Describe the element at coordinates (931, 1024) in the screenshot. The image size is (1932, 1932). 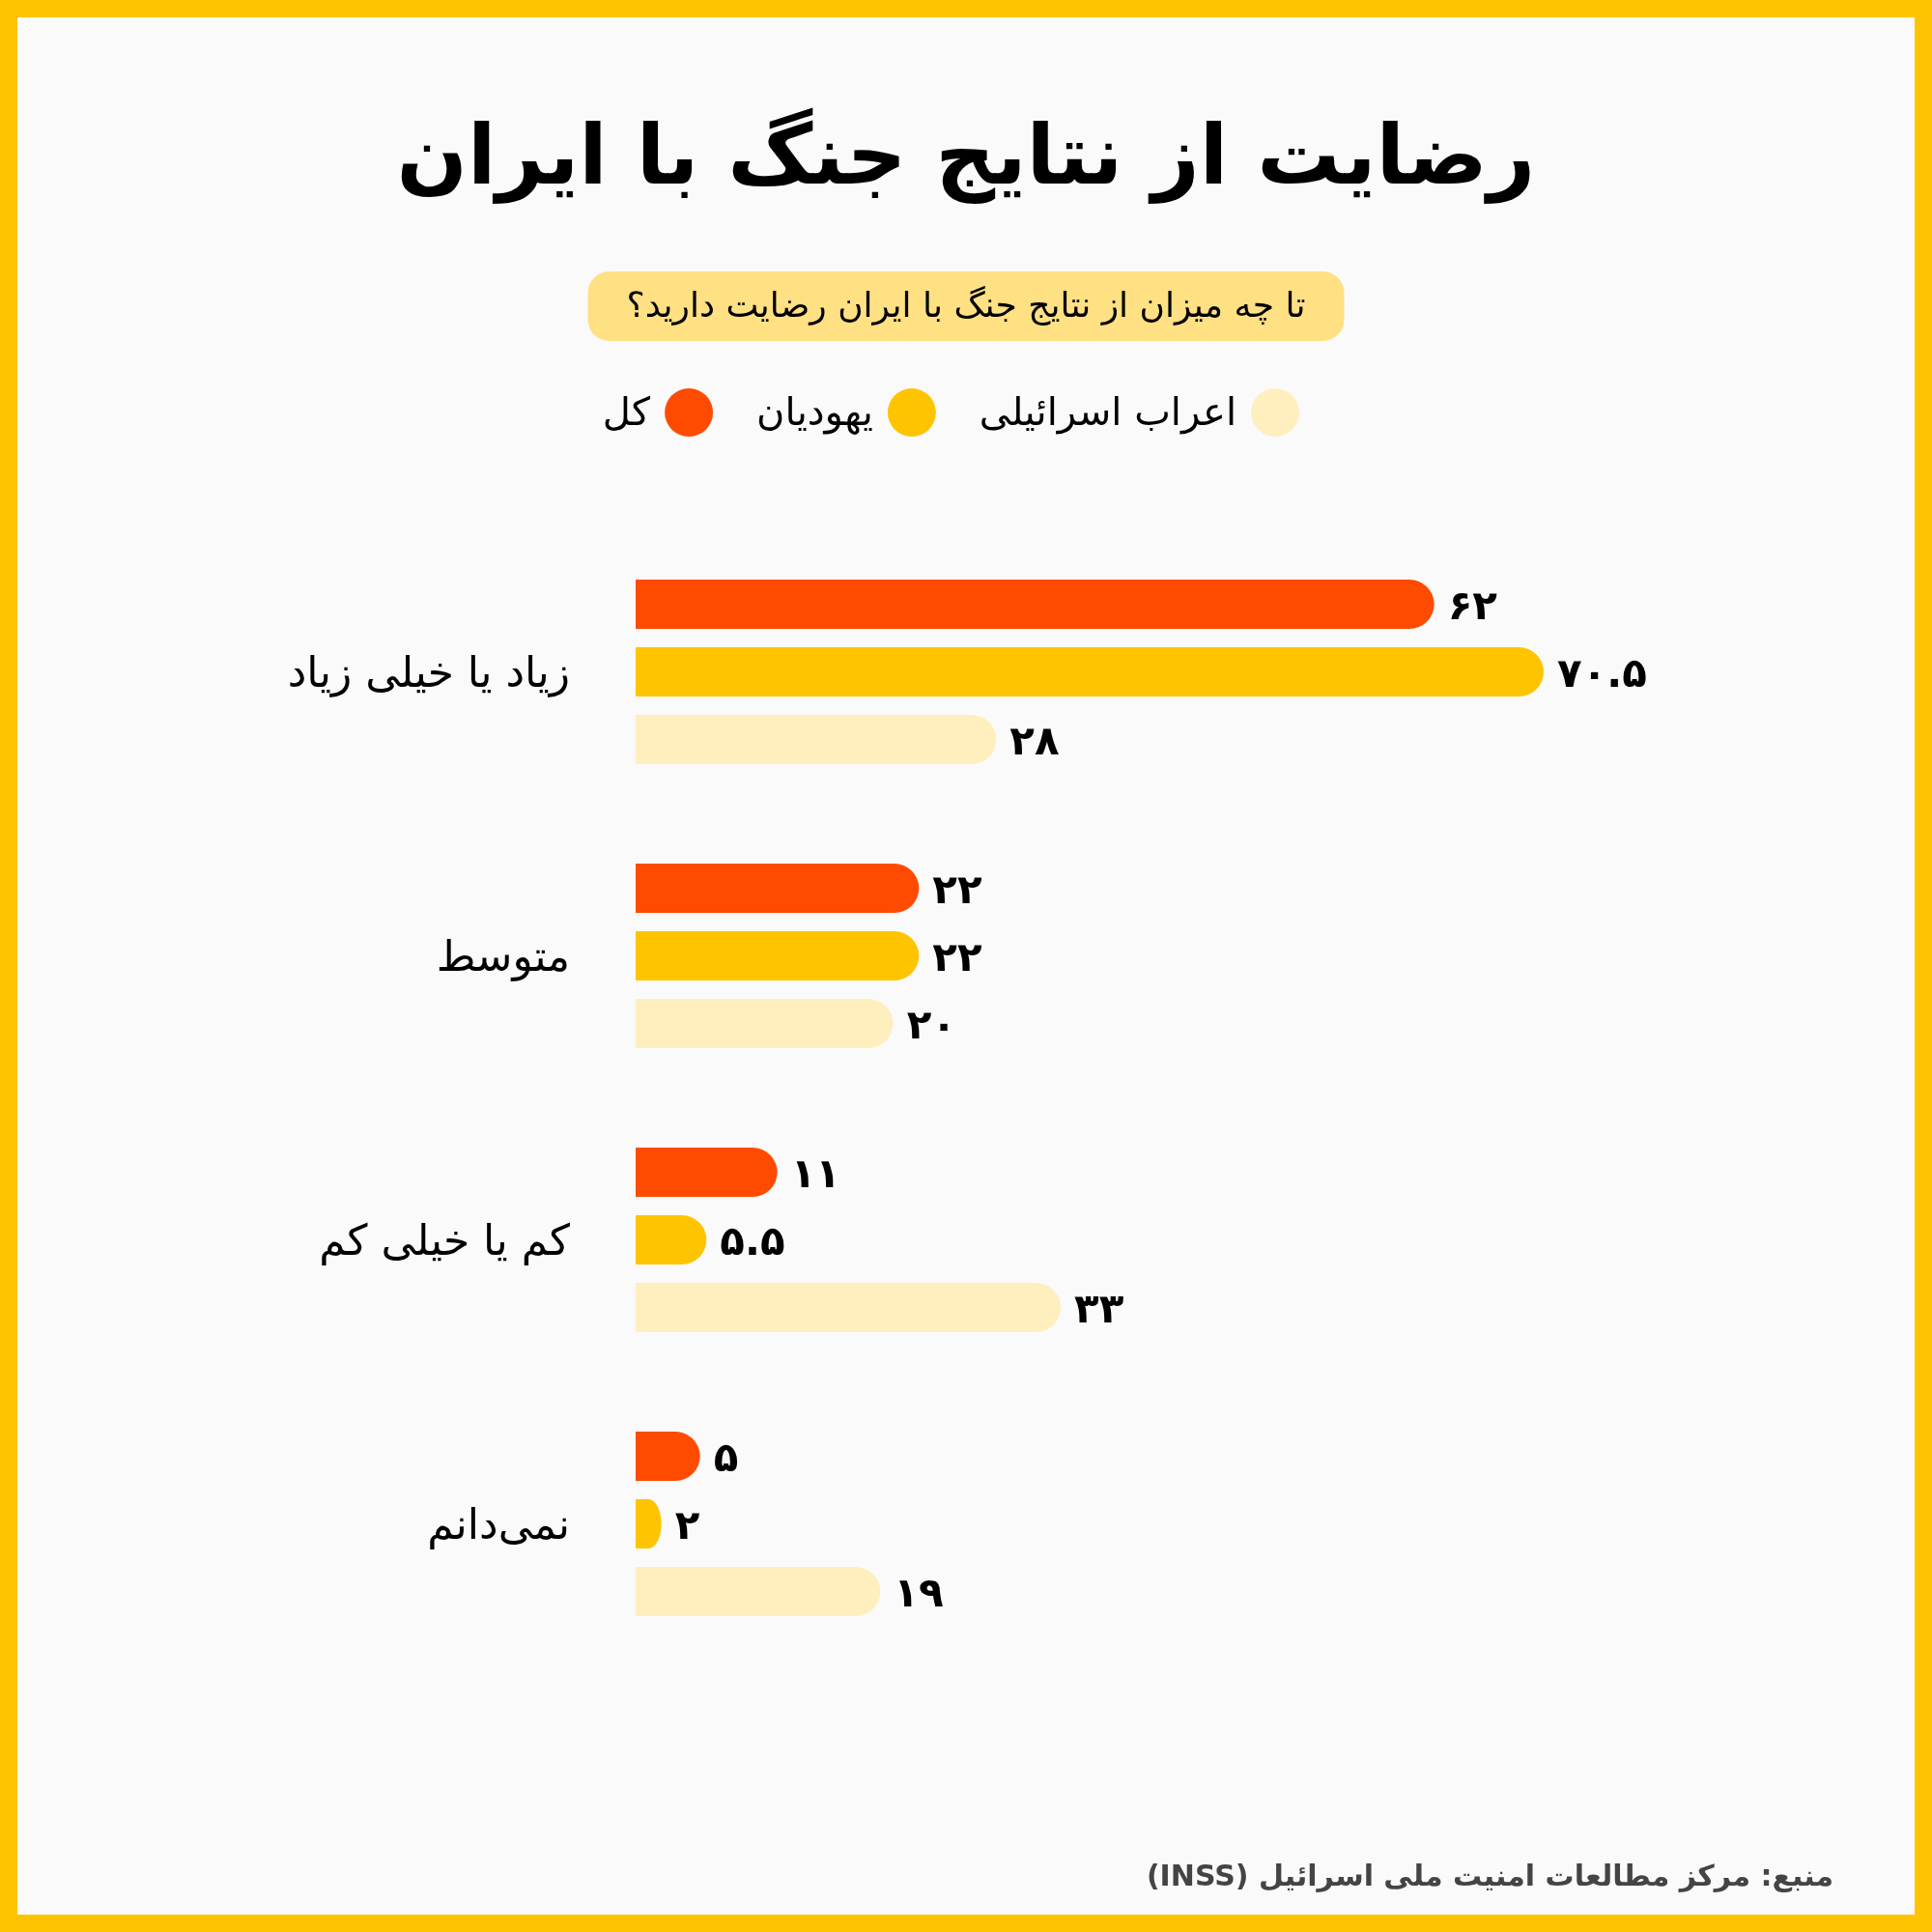
I see `data-label: ۲۰` at that location.